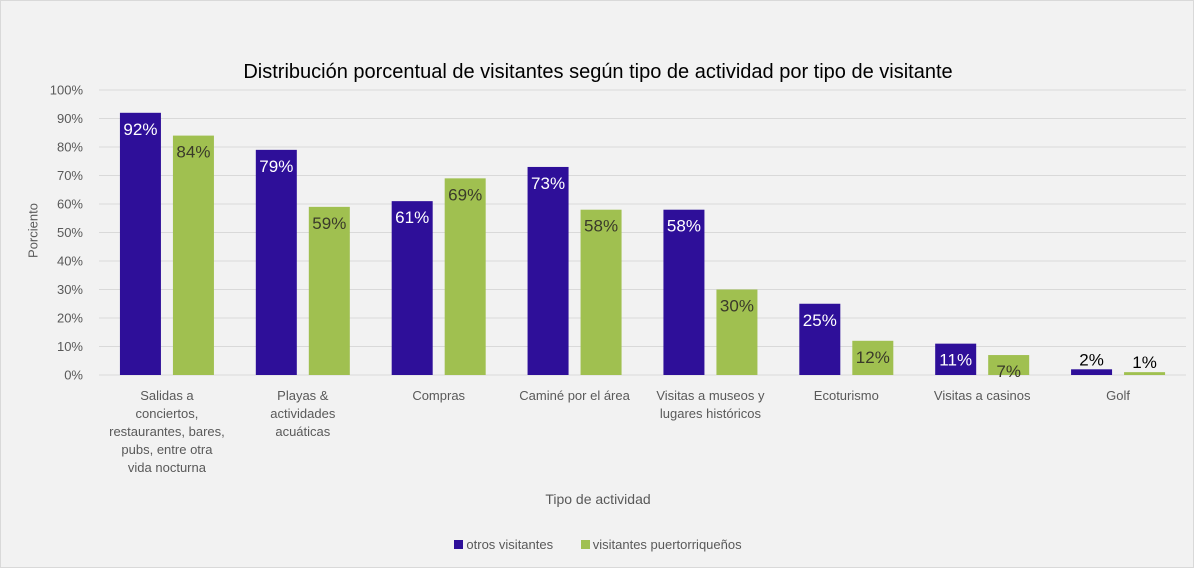  I want to click on y-tick-label: 80%, so click(70, 147).